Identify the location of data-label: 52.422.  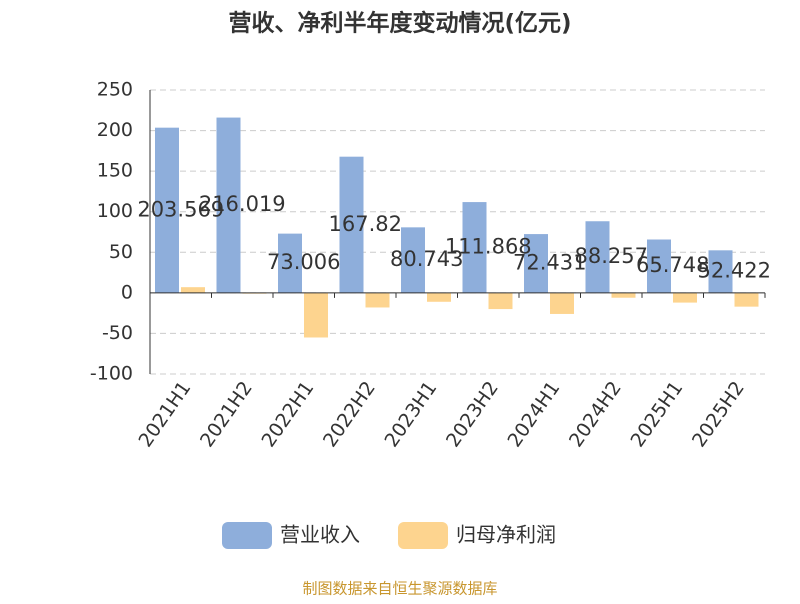
(734, 271).